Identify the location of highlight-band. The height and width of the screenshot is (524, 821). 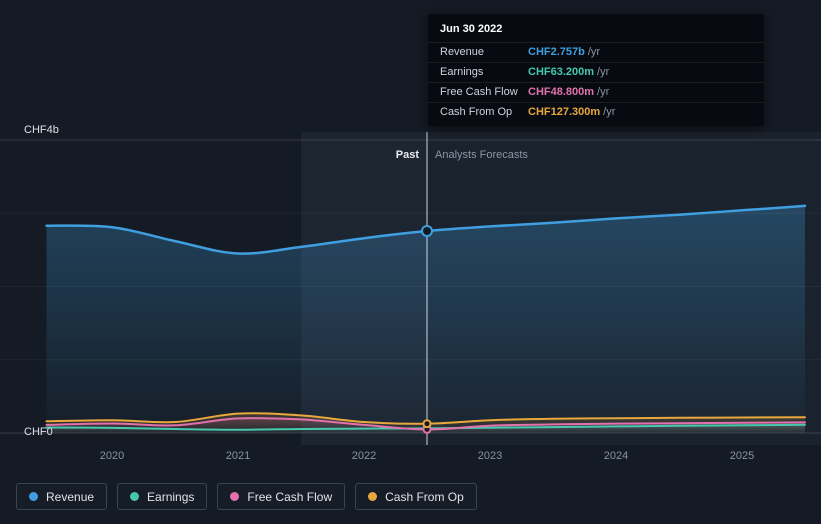
(364, 288).